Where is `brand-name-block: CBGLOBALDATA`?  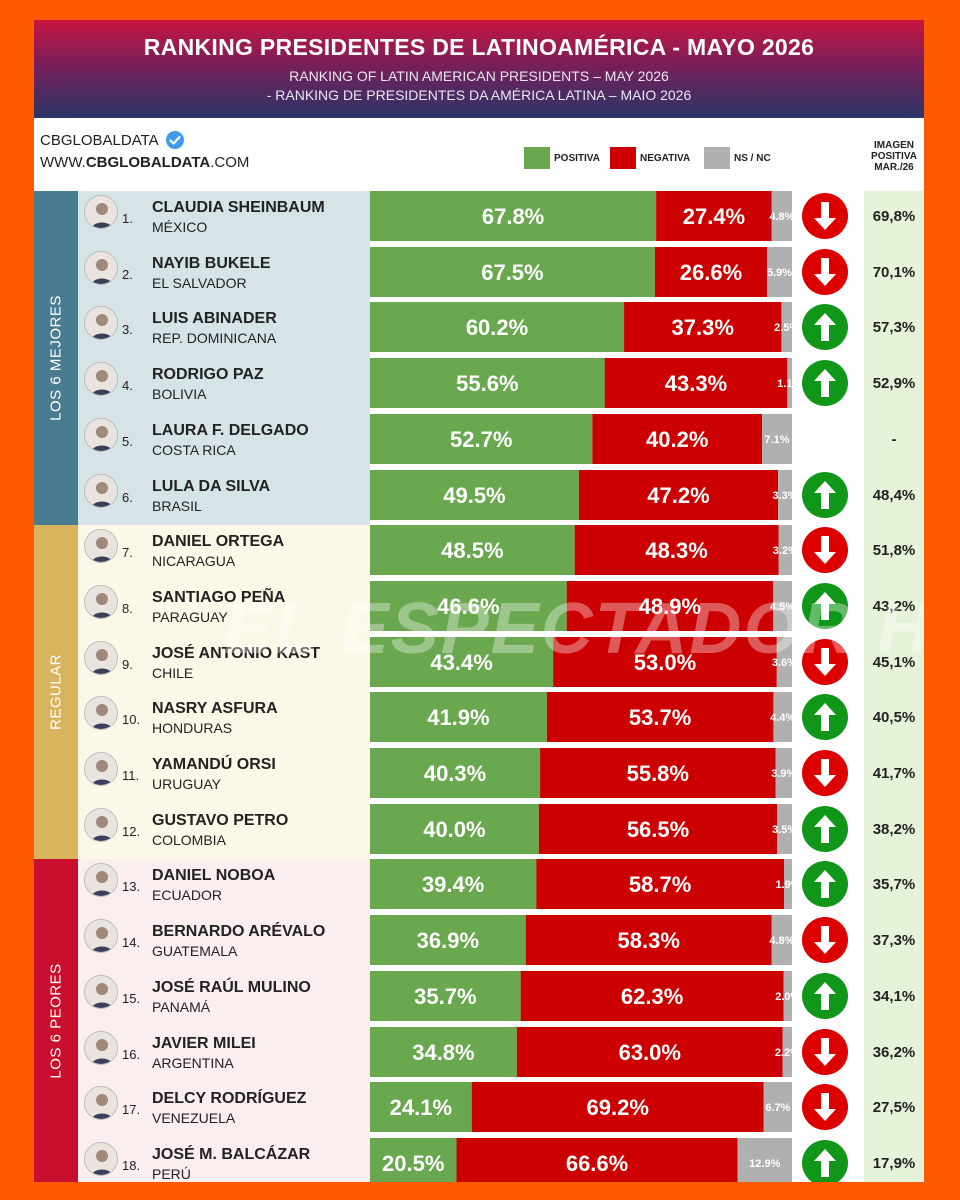
brand-name-block: CBGLOBALDATA is located at coordinates (112, 140).